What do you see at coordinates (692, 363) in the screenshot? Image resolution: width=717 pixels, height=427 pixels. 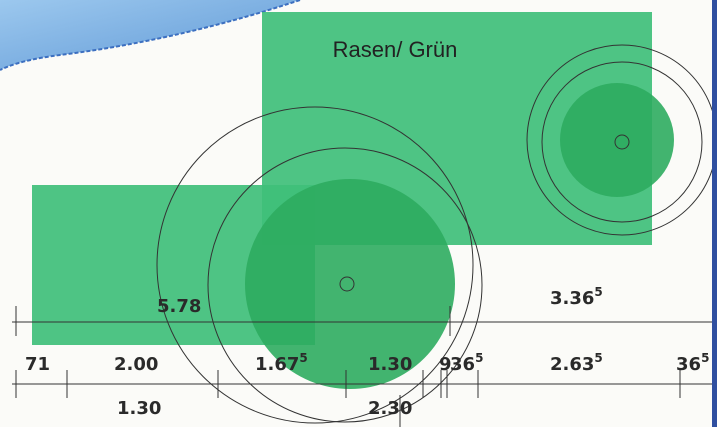 I see `dim-36-5-b: 365` at bounding box center [692, 363].